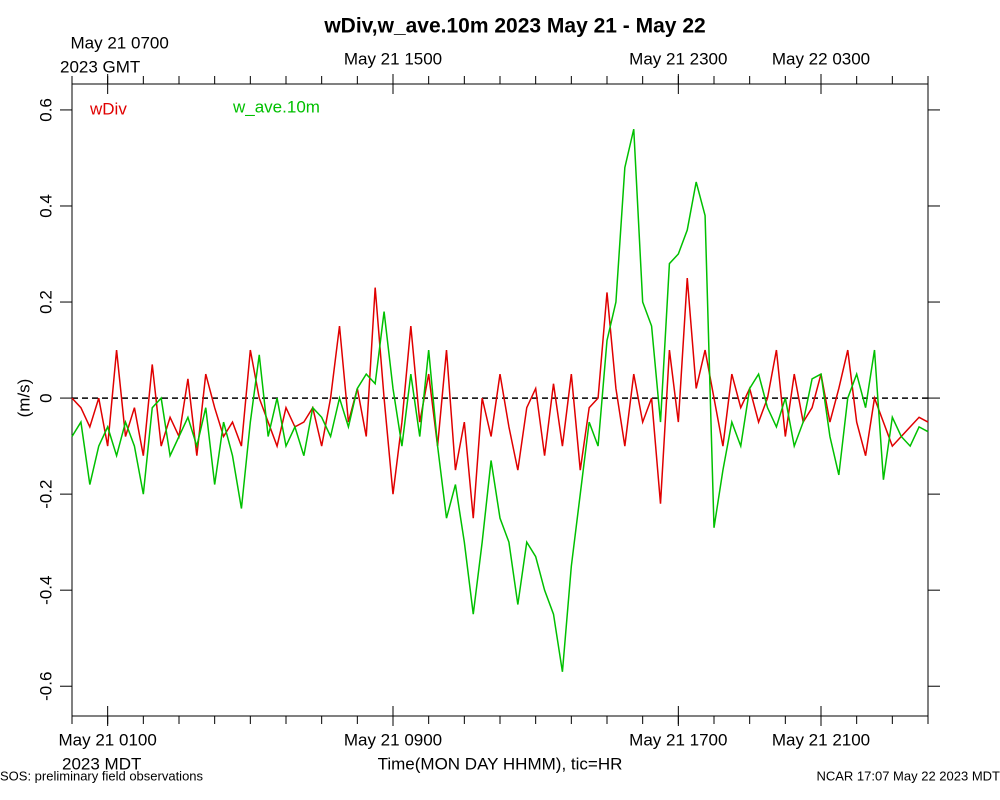 The image size is (1000, 800). Describe the element at coordinates (678, 58) in the screenshot. I see `top-x-tick-label: May 21 2300` at that location.